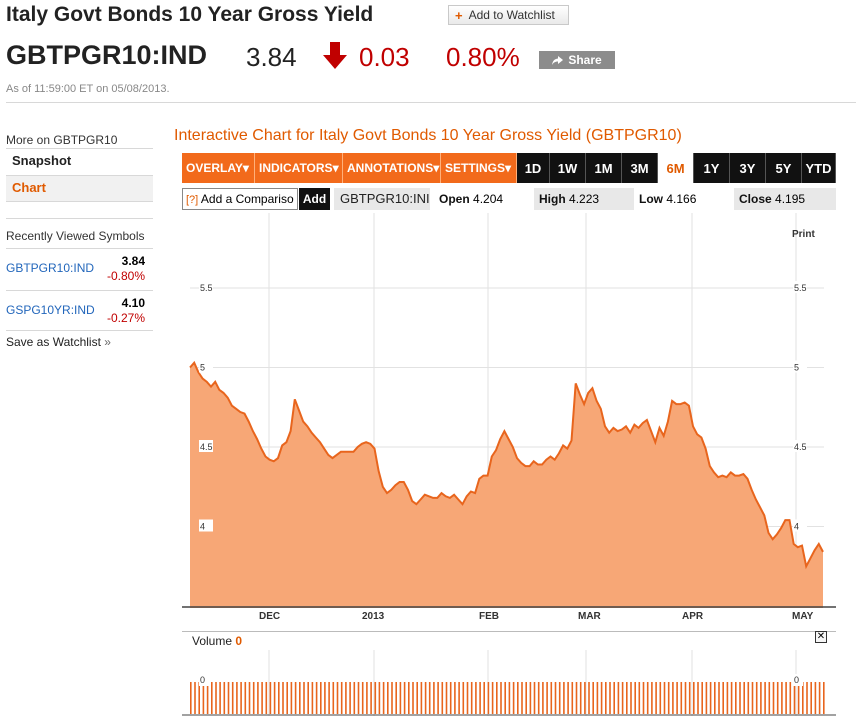  What do you see at coordinates (508, 15) in the screenshot?
I see `add-to-watchlist-button: + Add to Watchlist` at bounding box center [508, 15].